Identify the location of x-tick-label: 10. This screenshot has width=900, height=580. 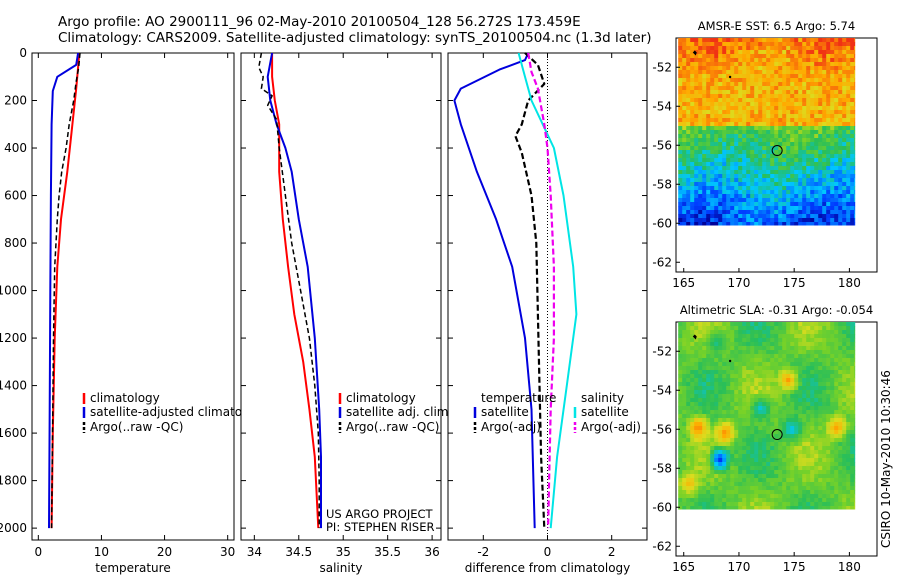
(101, 552).